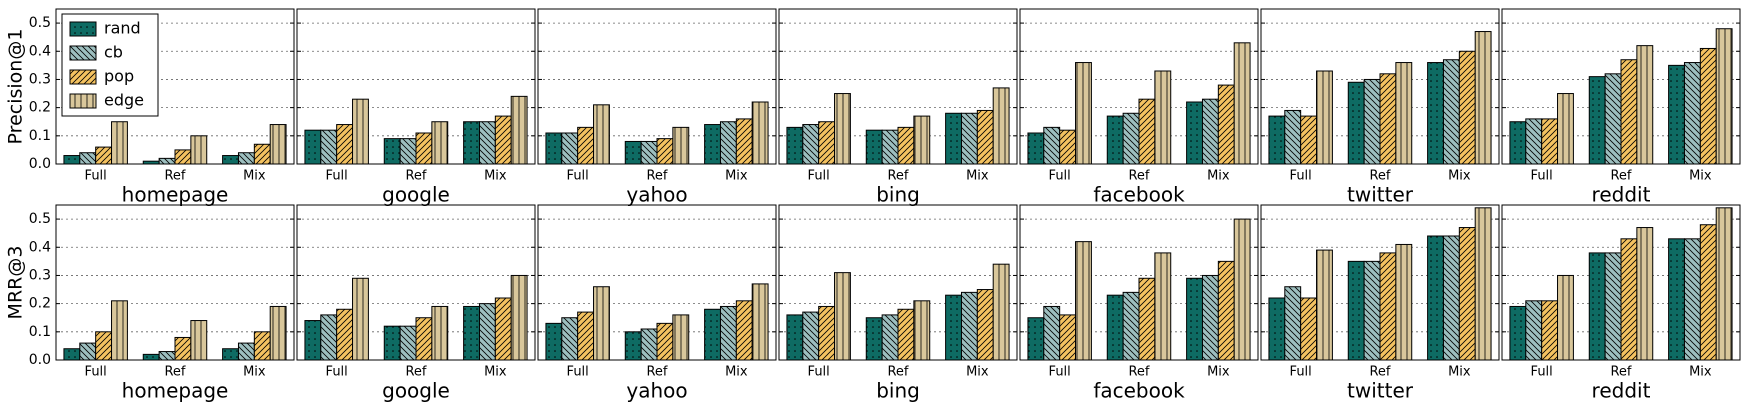 The height and width of the screenshot is (412, 1748). What do you see at coordinates (1621, 391) in the screenshot?
I see `x-axis-label: reddit` at bounding box center [1621, 391].